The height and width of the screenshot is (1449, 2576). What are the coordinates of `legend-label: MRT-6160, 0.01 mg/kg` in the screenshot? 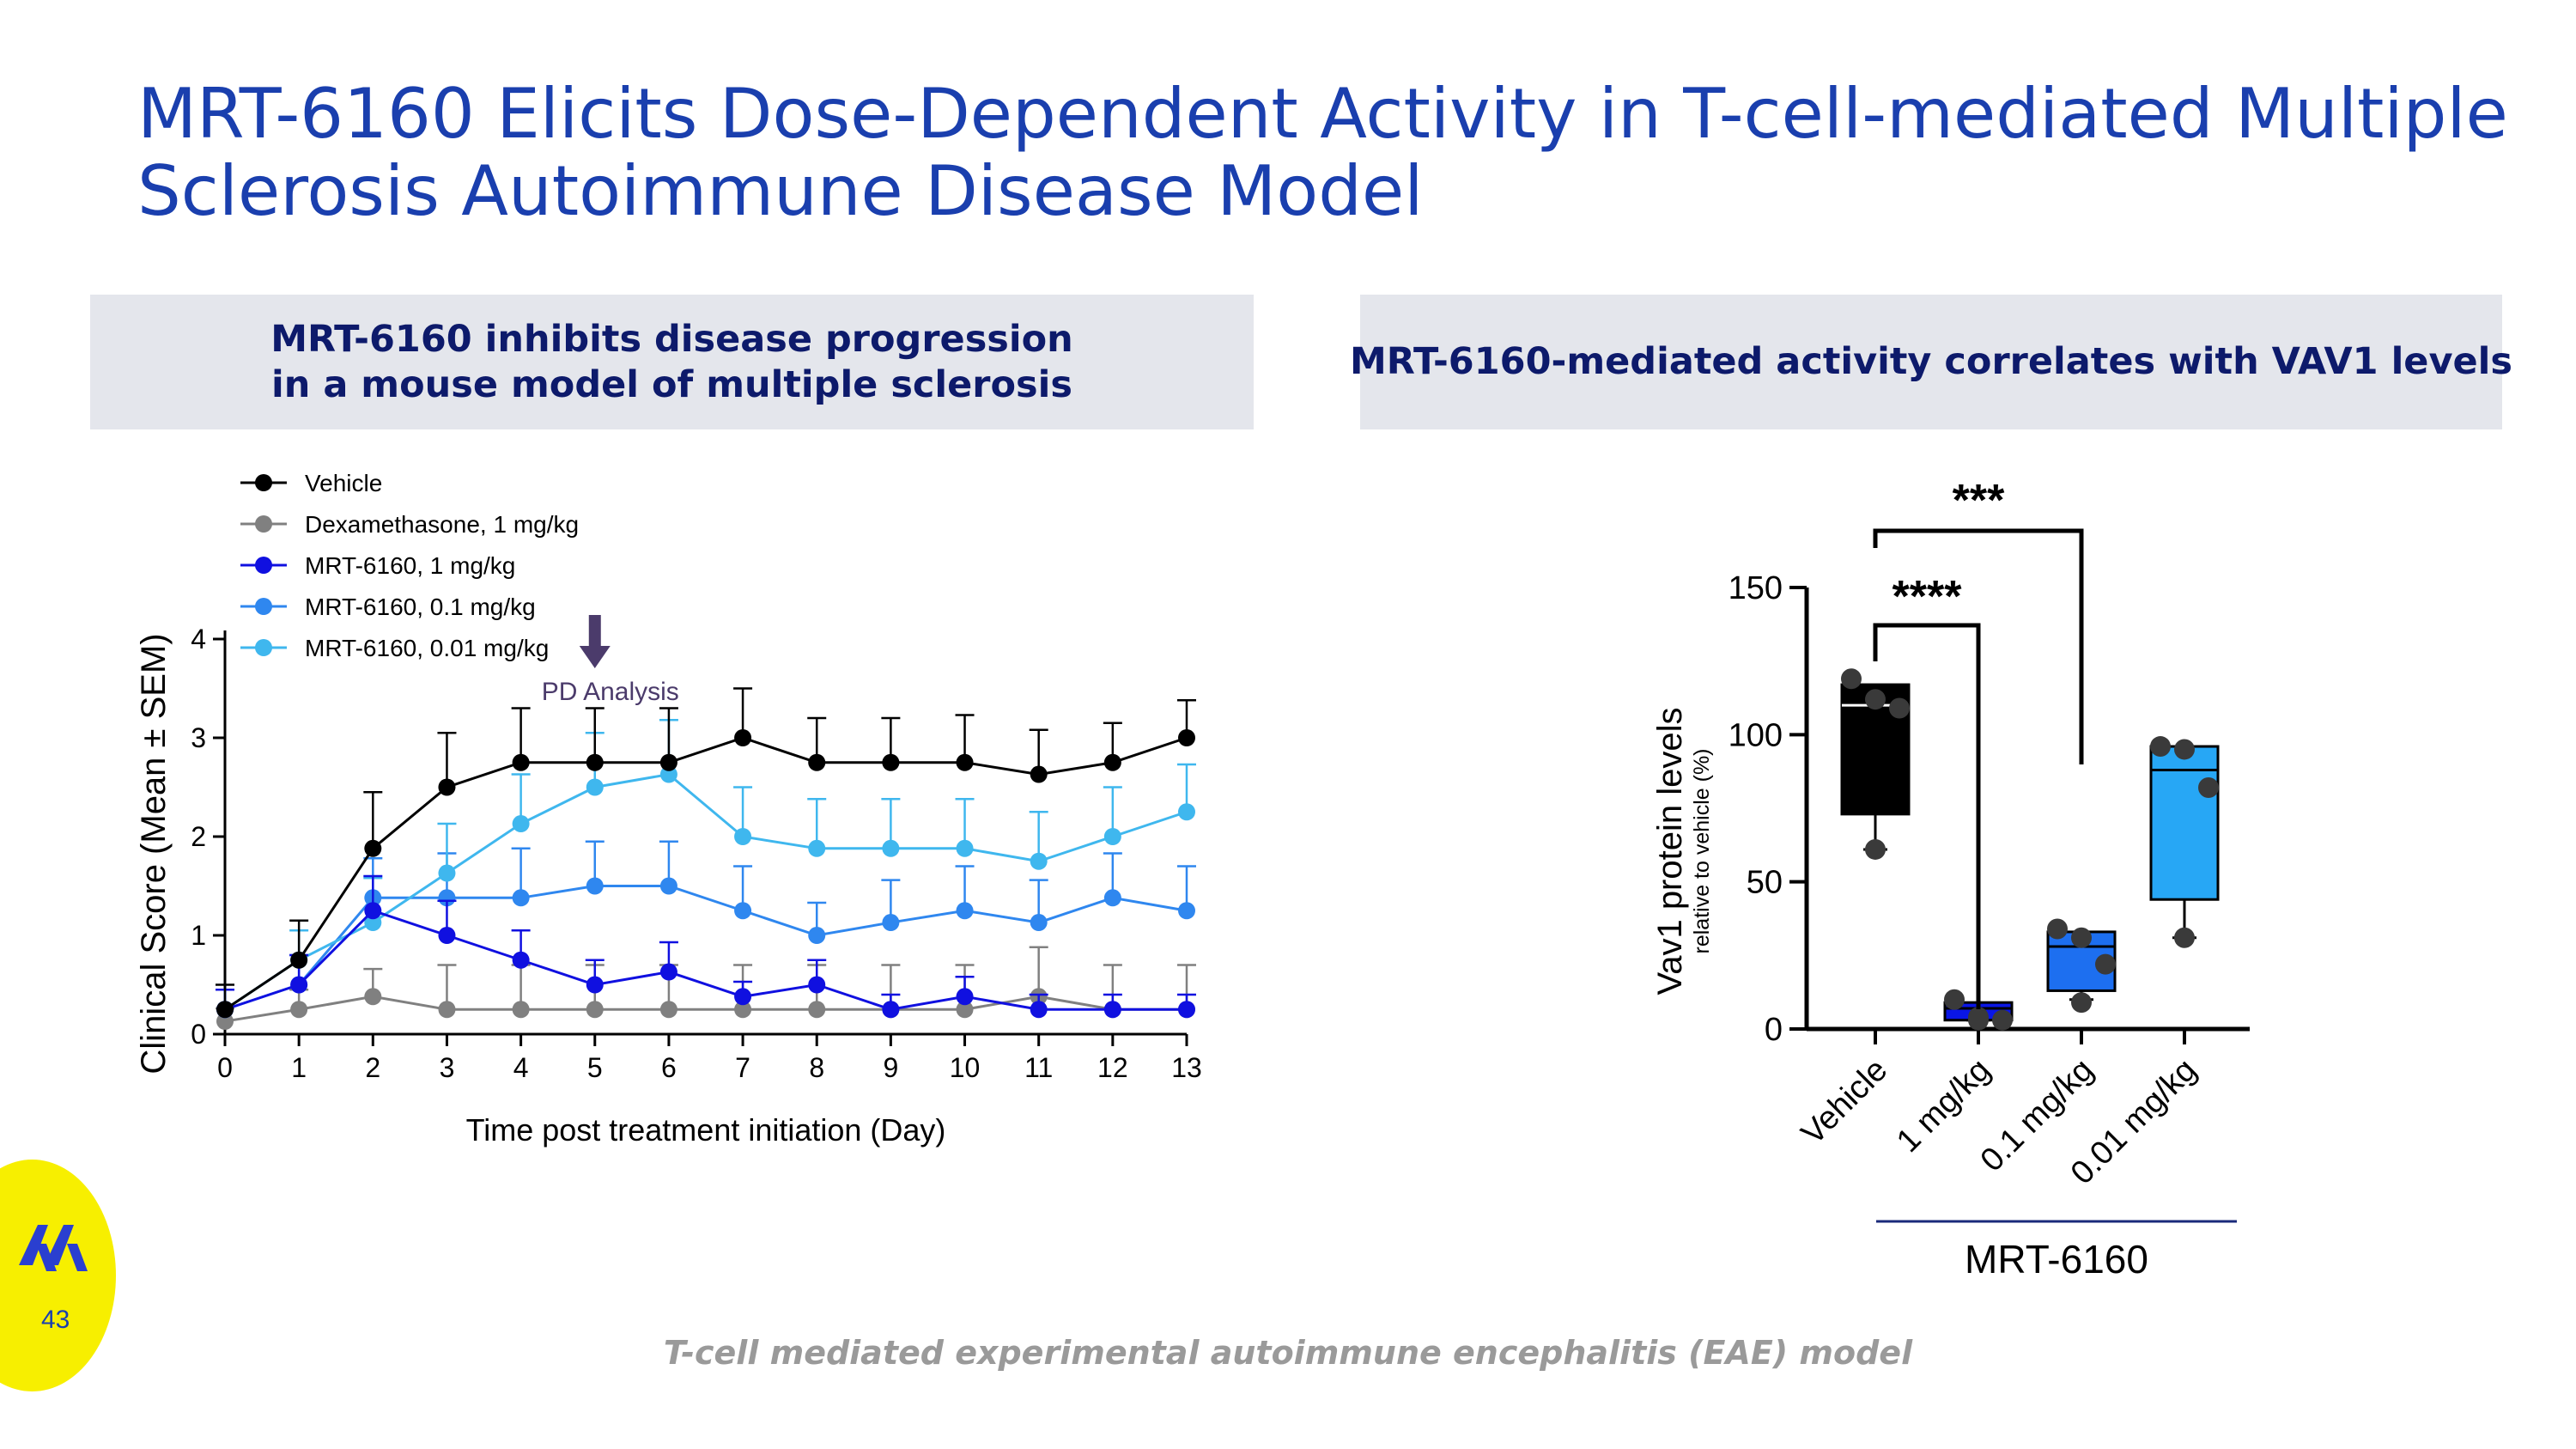 It's located at (427, 648).